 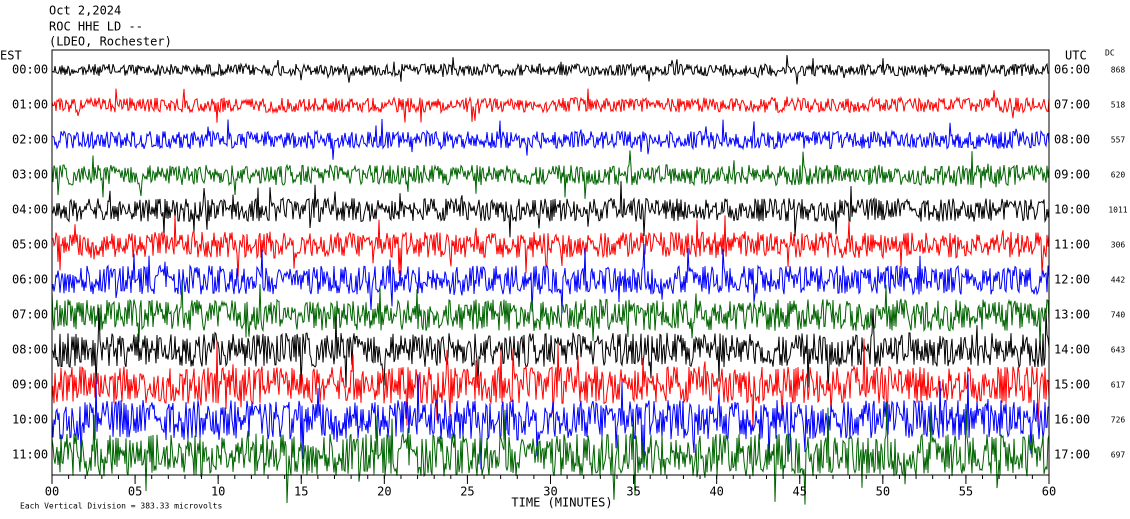 I want to click on dc-value: 557, so click(x=1118, y=140).